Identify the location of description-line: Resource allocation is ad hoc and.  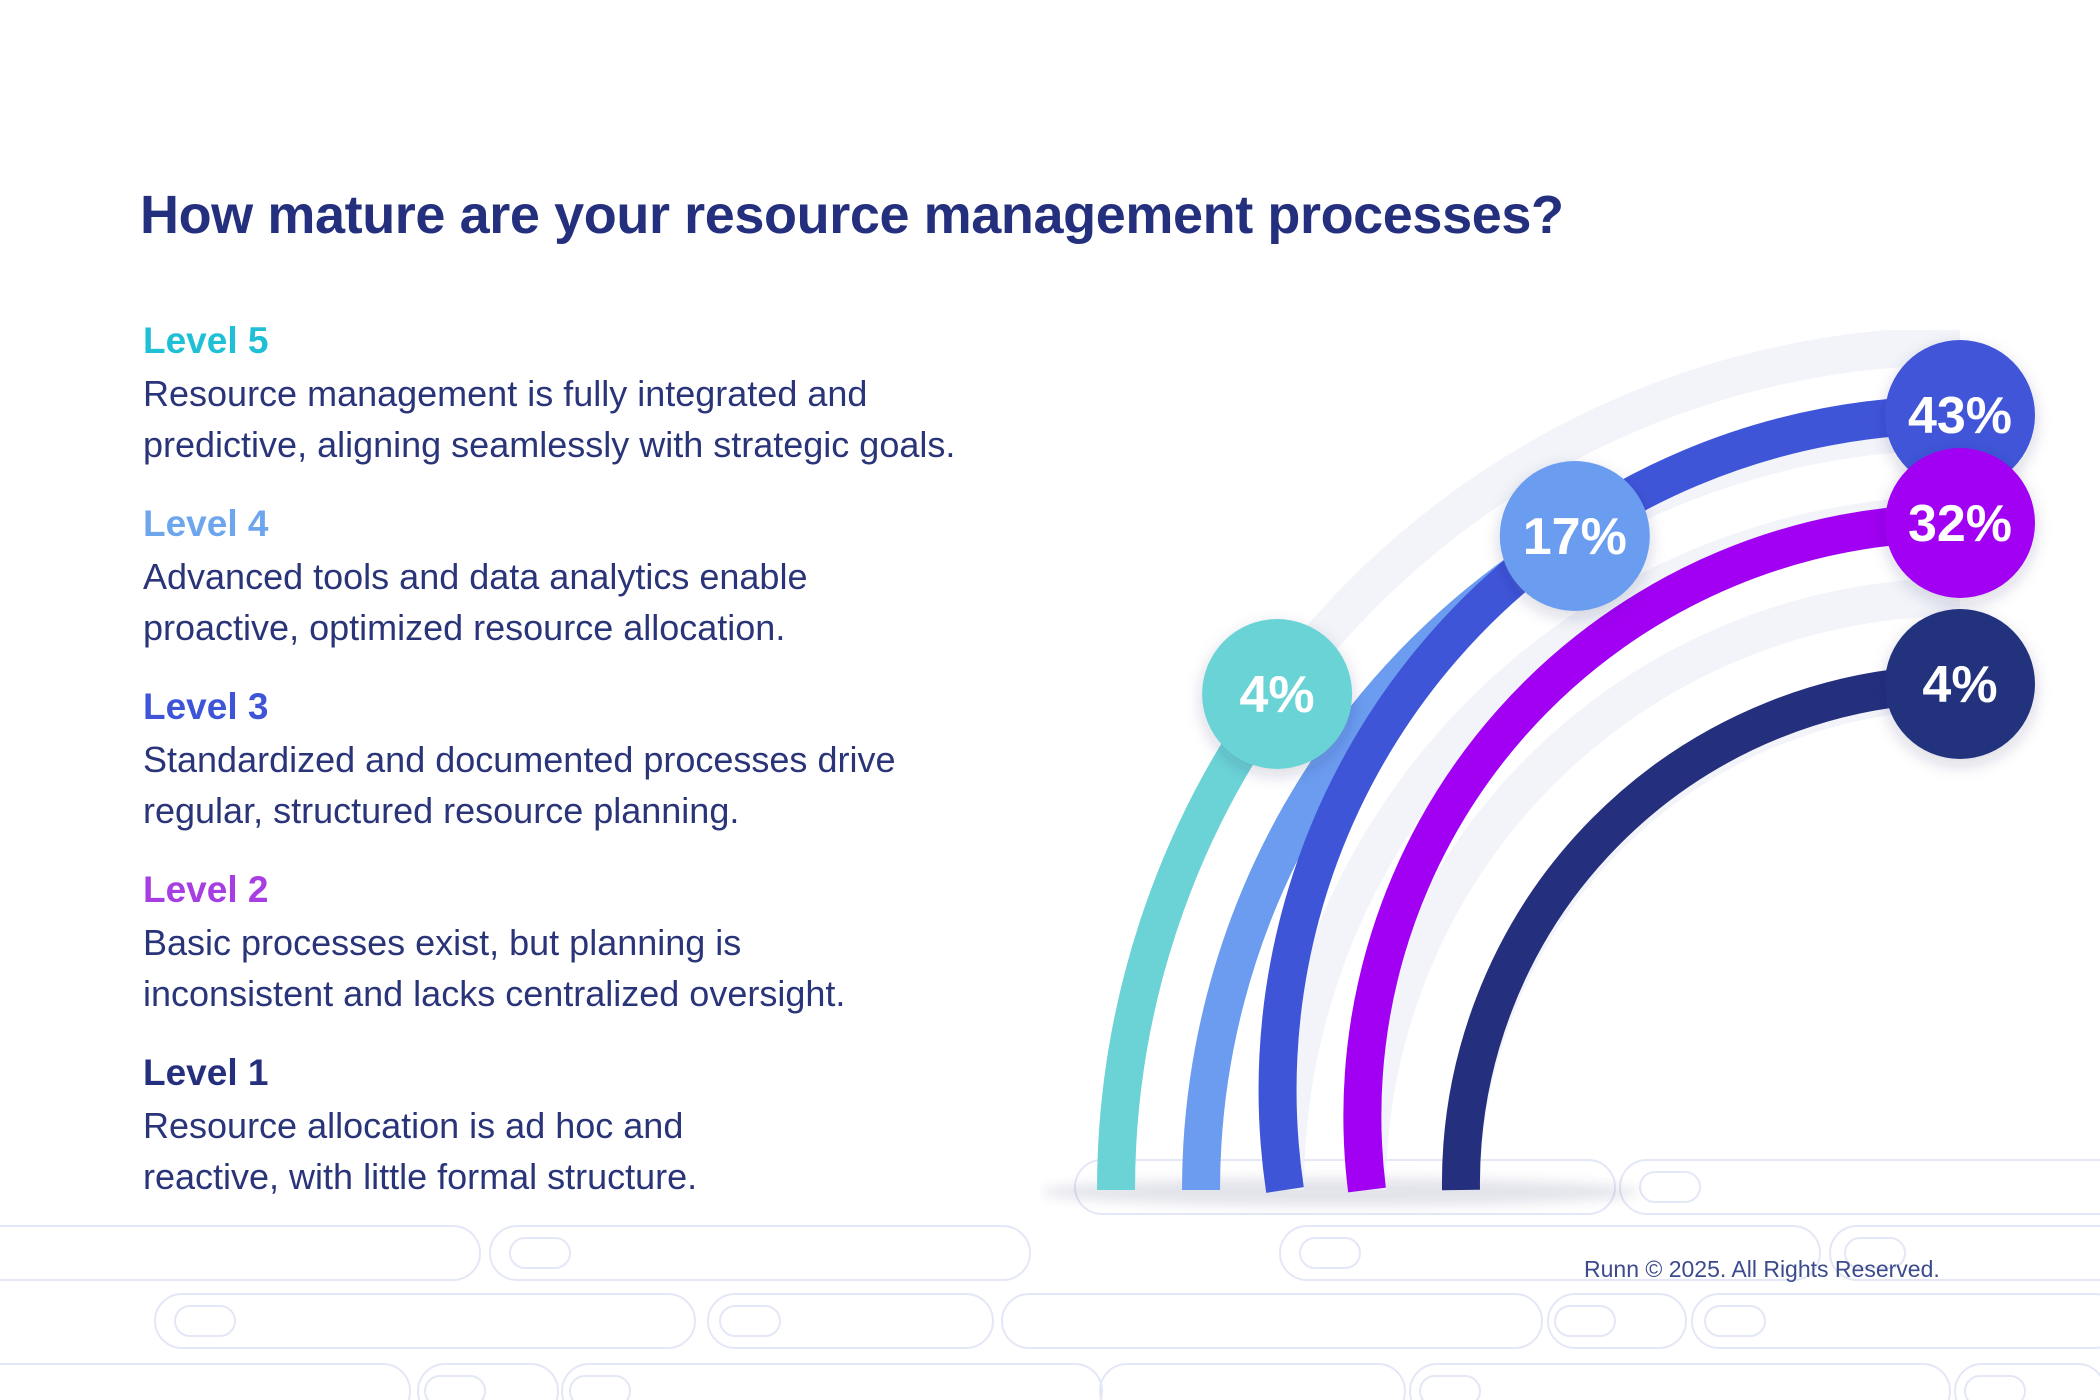
(413, 1125).